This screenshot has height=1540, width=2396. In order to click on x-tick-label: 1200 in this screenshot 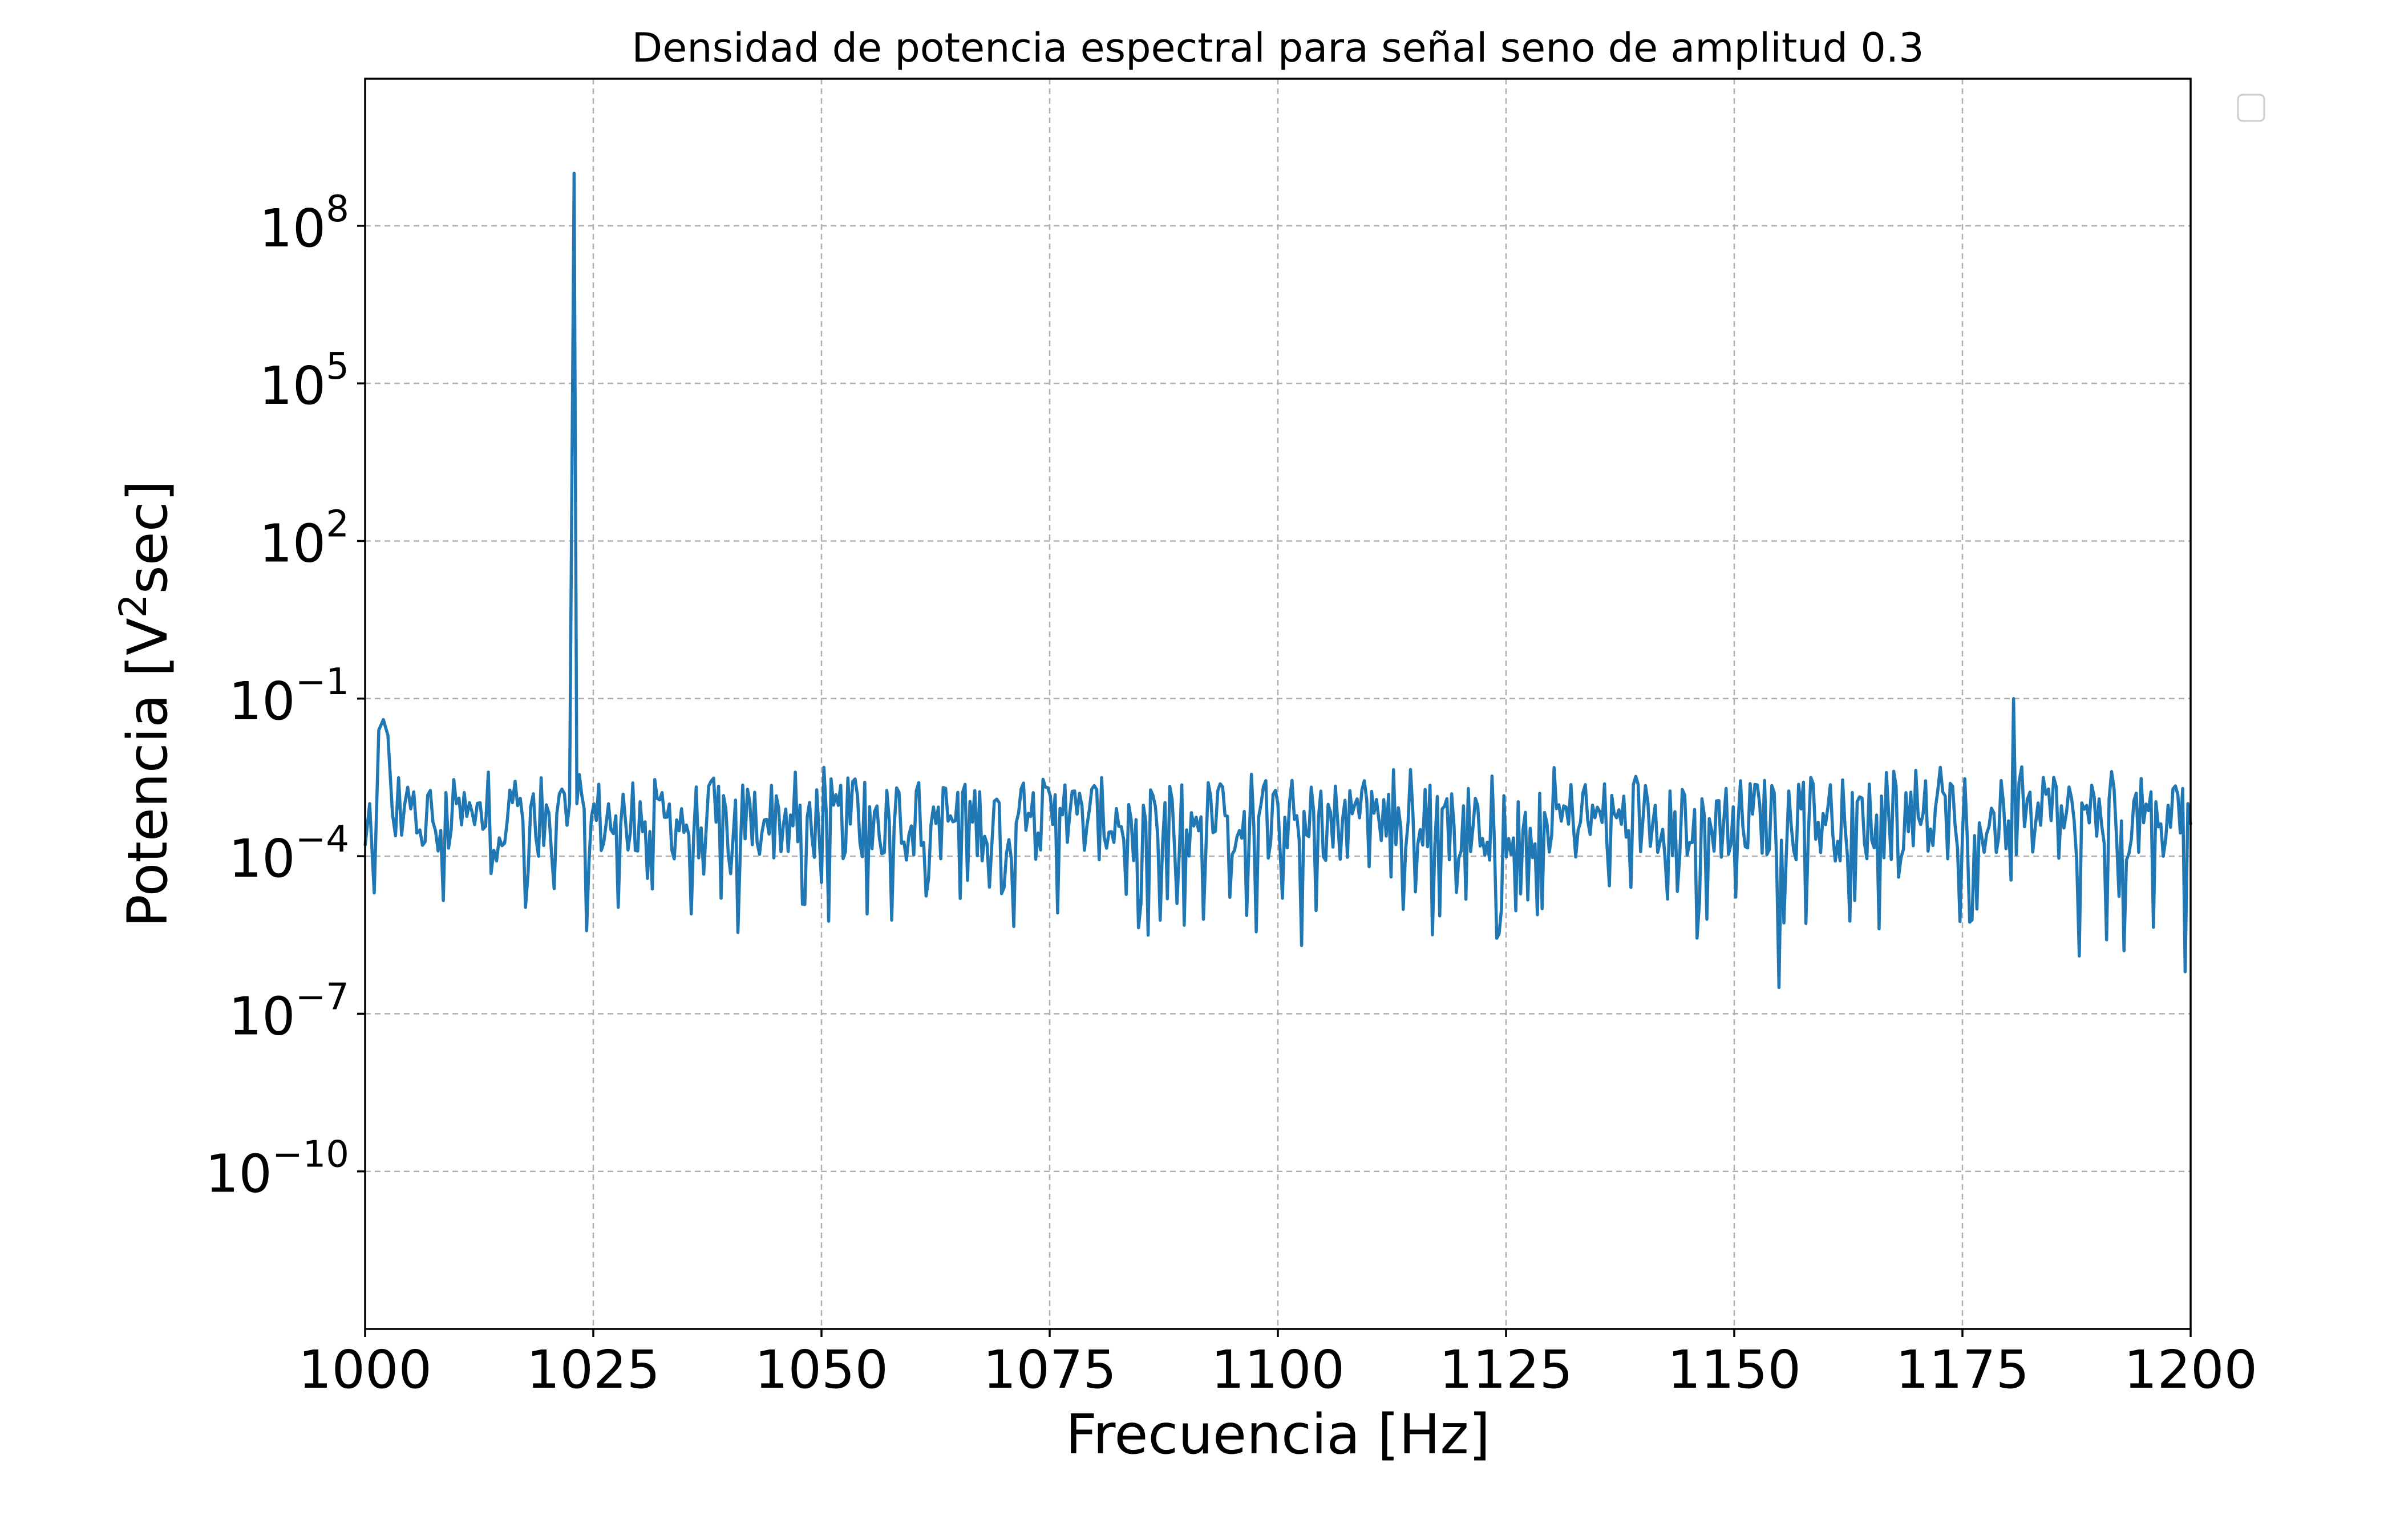, I will do `click(2190, 1369)`.